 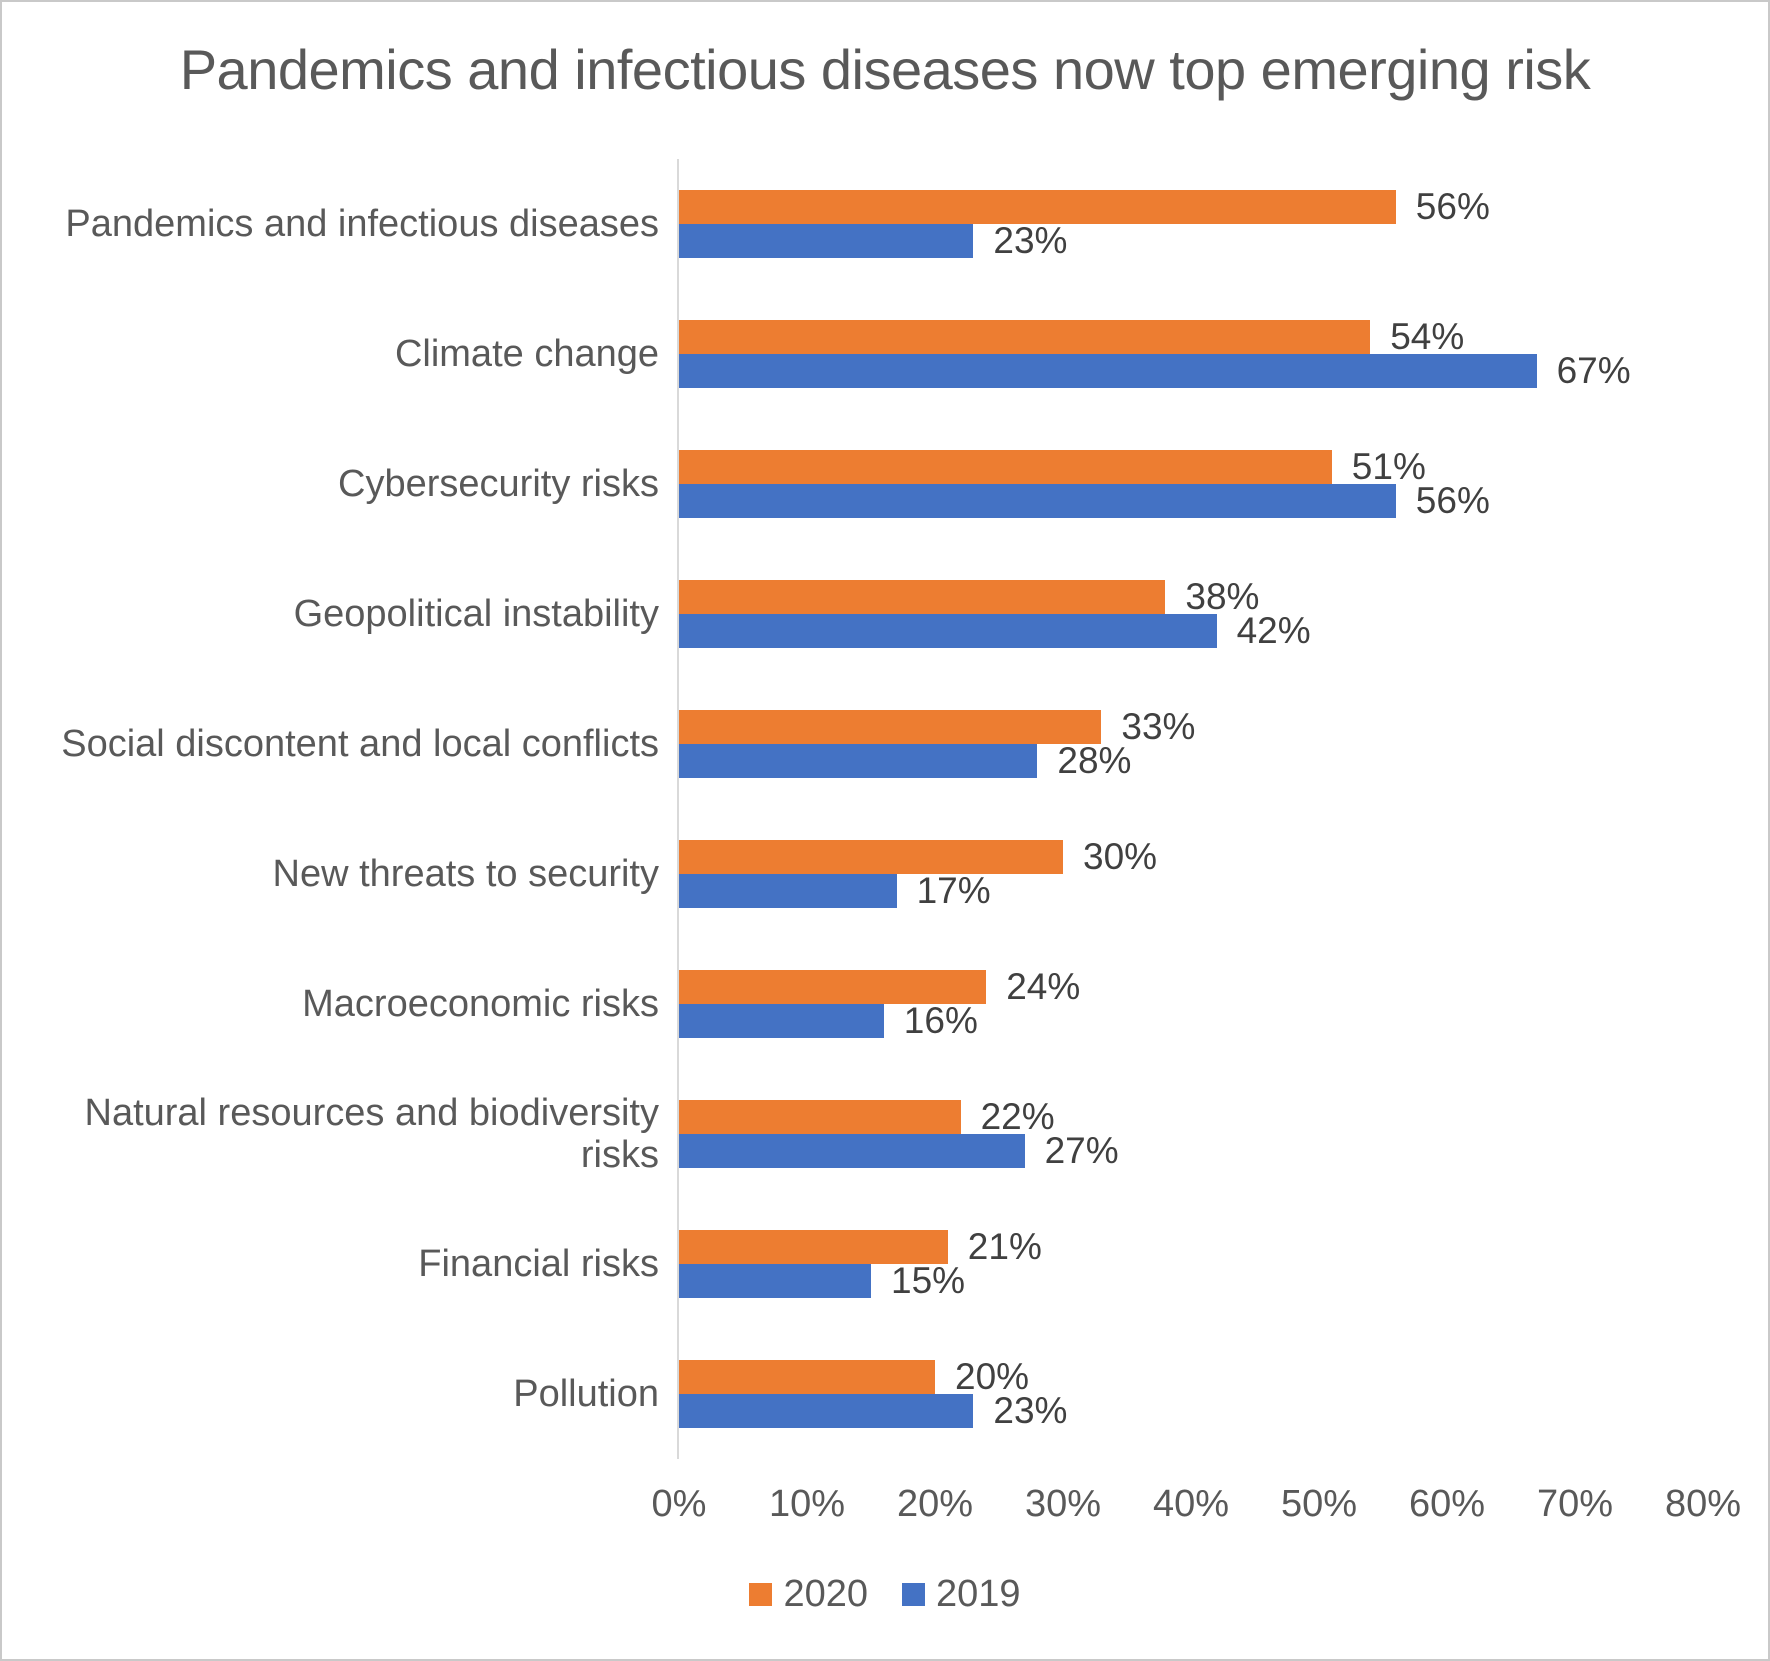 What do you see at coordinates (978, 1594) in the screenshot?
I see `legend-label-2019: 2019` at bounding box center [978, 1594].